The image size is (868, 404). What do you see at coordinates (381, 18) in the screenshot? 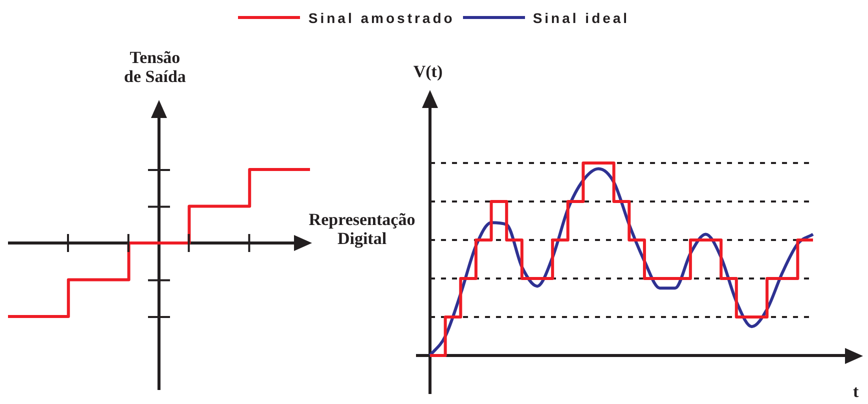
I see `legend-label: Sinal amostrado` at bounding box center [381, 18].